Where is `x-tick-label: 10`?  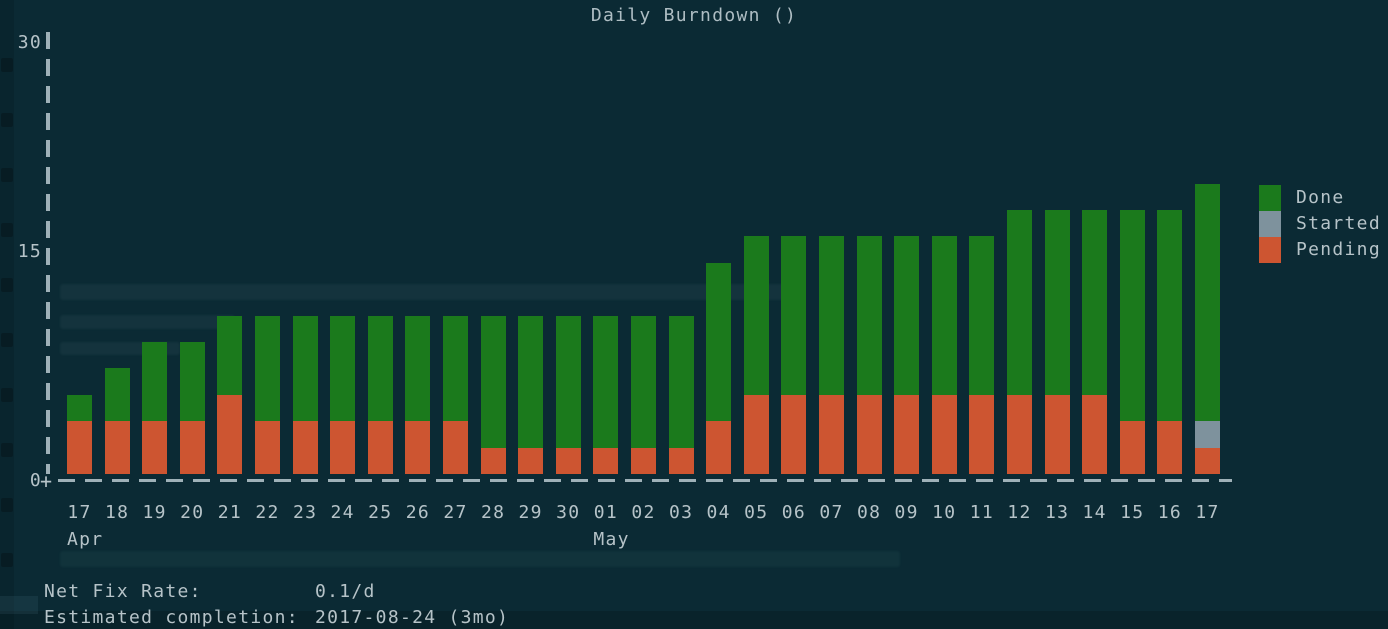 x-tick-label: 10 is located at coordinates (944, 512).